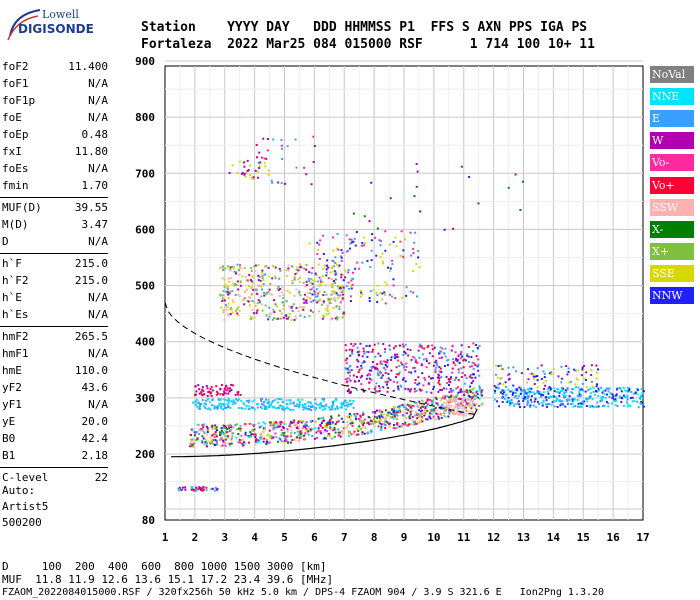 The height and width of the screenshot is (600, 700). I want to click on param-row: hmF2 265.5, so click(55, 338).